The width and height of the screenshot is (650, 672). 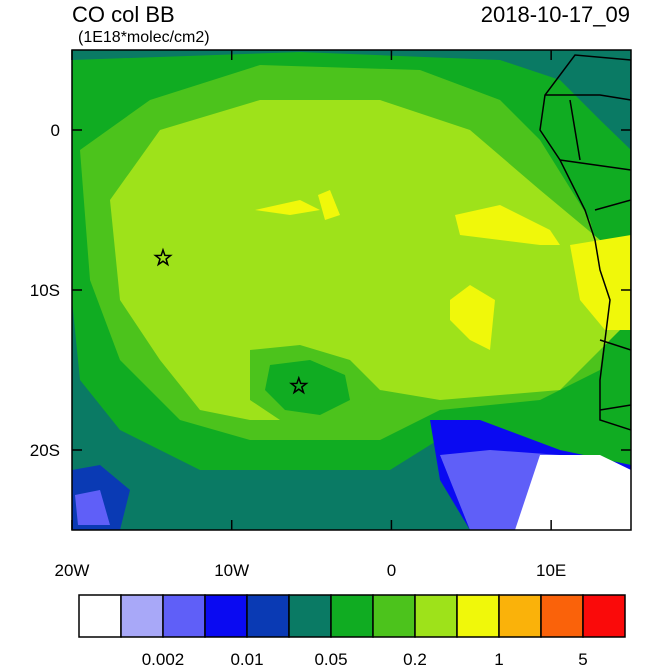 What do you see at coordinates (55, 130) in the screenshot?
I see `y-tick-label: 0` at bounding box center [55, 130].